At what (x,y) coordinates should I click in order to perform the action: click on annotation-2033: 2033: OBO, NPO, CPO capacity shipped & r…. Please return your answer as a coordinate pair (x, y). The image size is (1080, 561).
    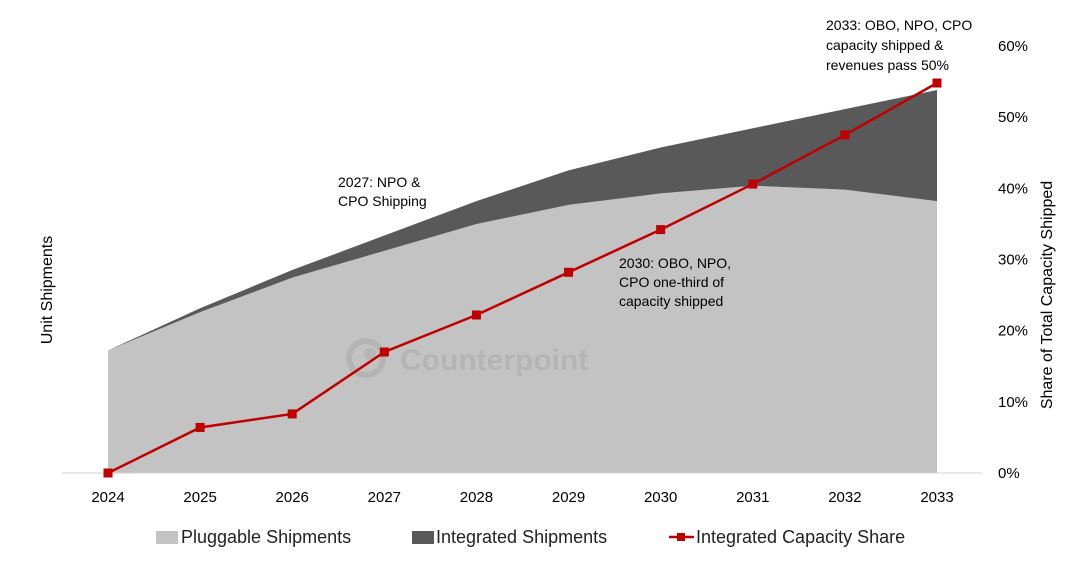
    Looking at the image, I should click on (901, 45).